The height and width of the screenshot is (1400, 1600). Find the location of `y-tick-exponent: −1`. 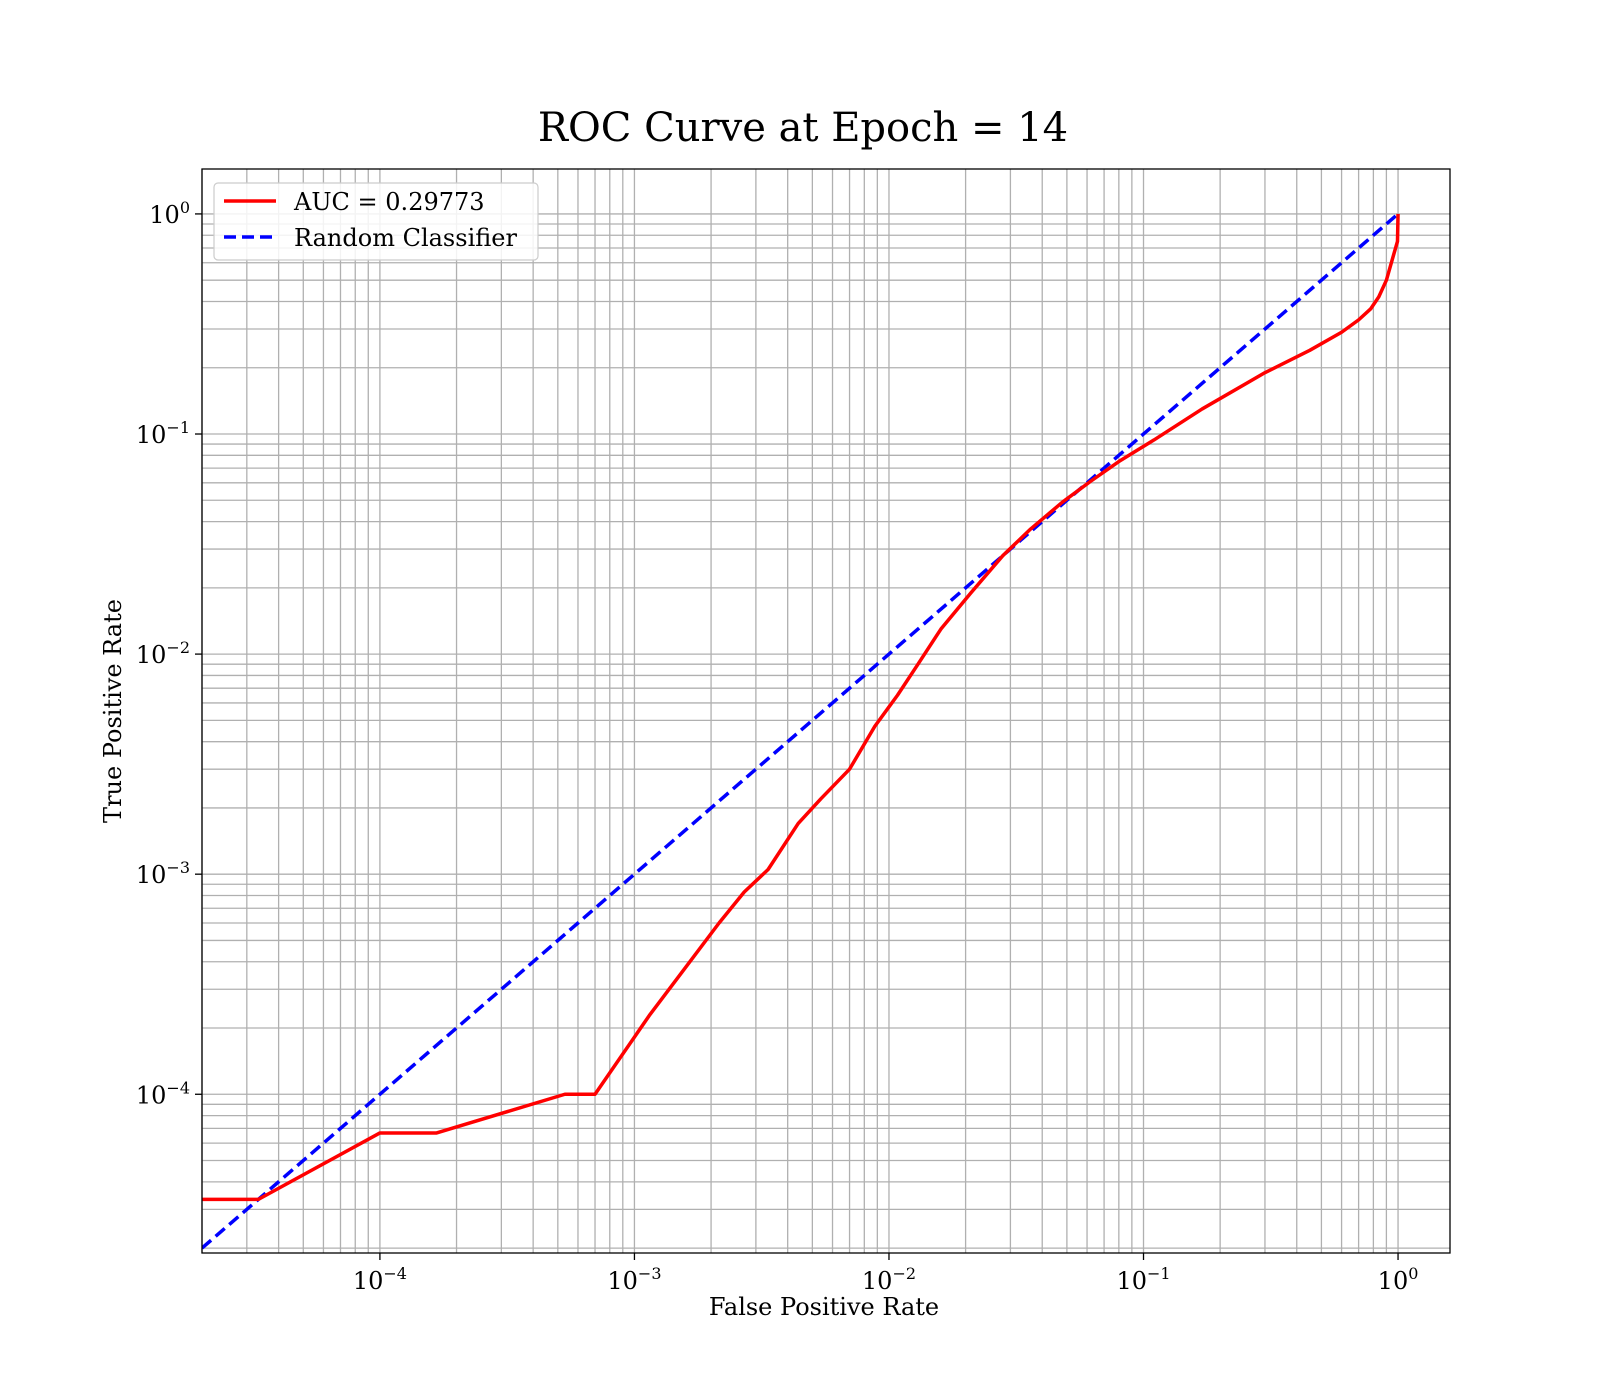

y-tick-exponent: −1 is located at coordinates (178, 427).